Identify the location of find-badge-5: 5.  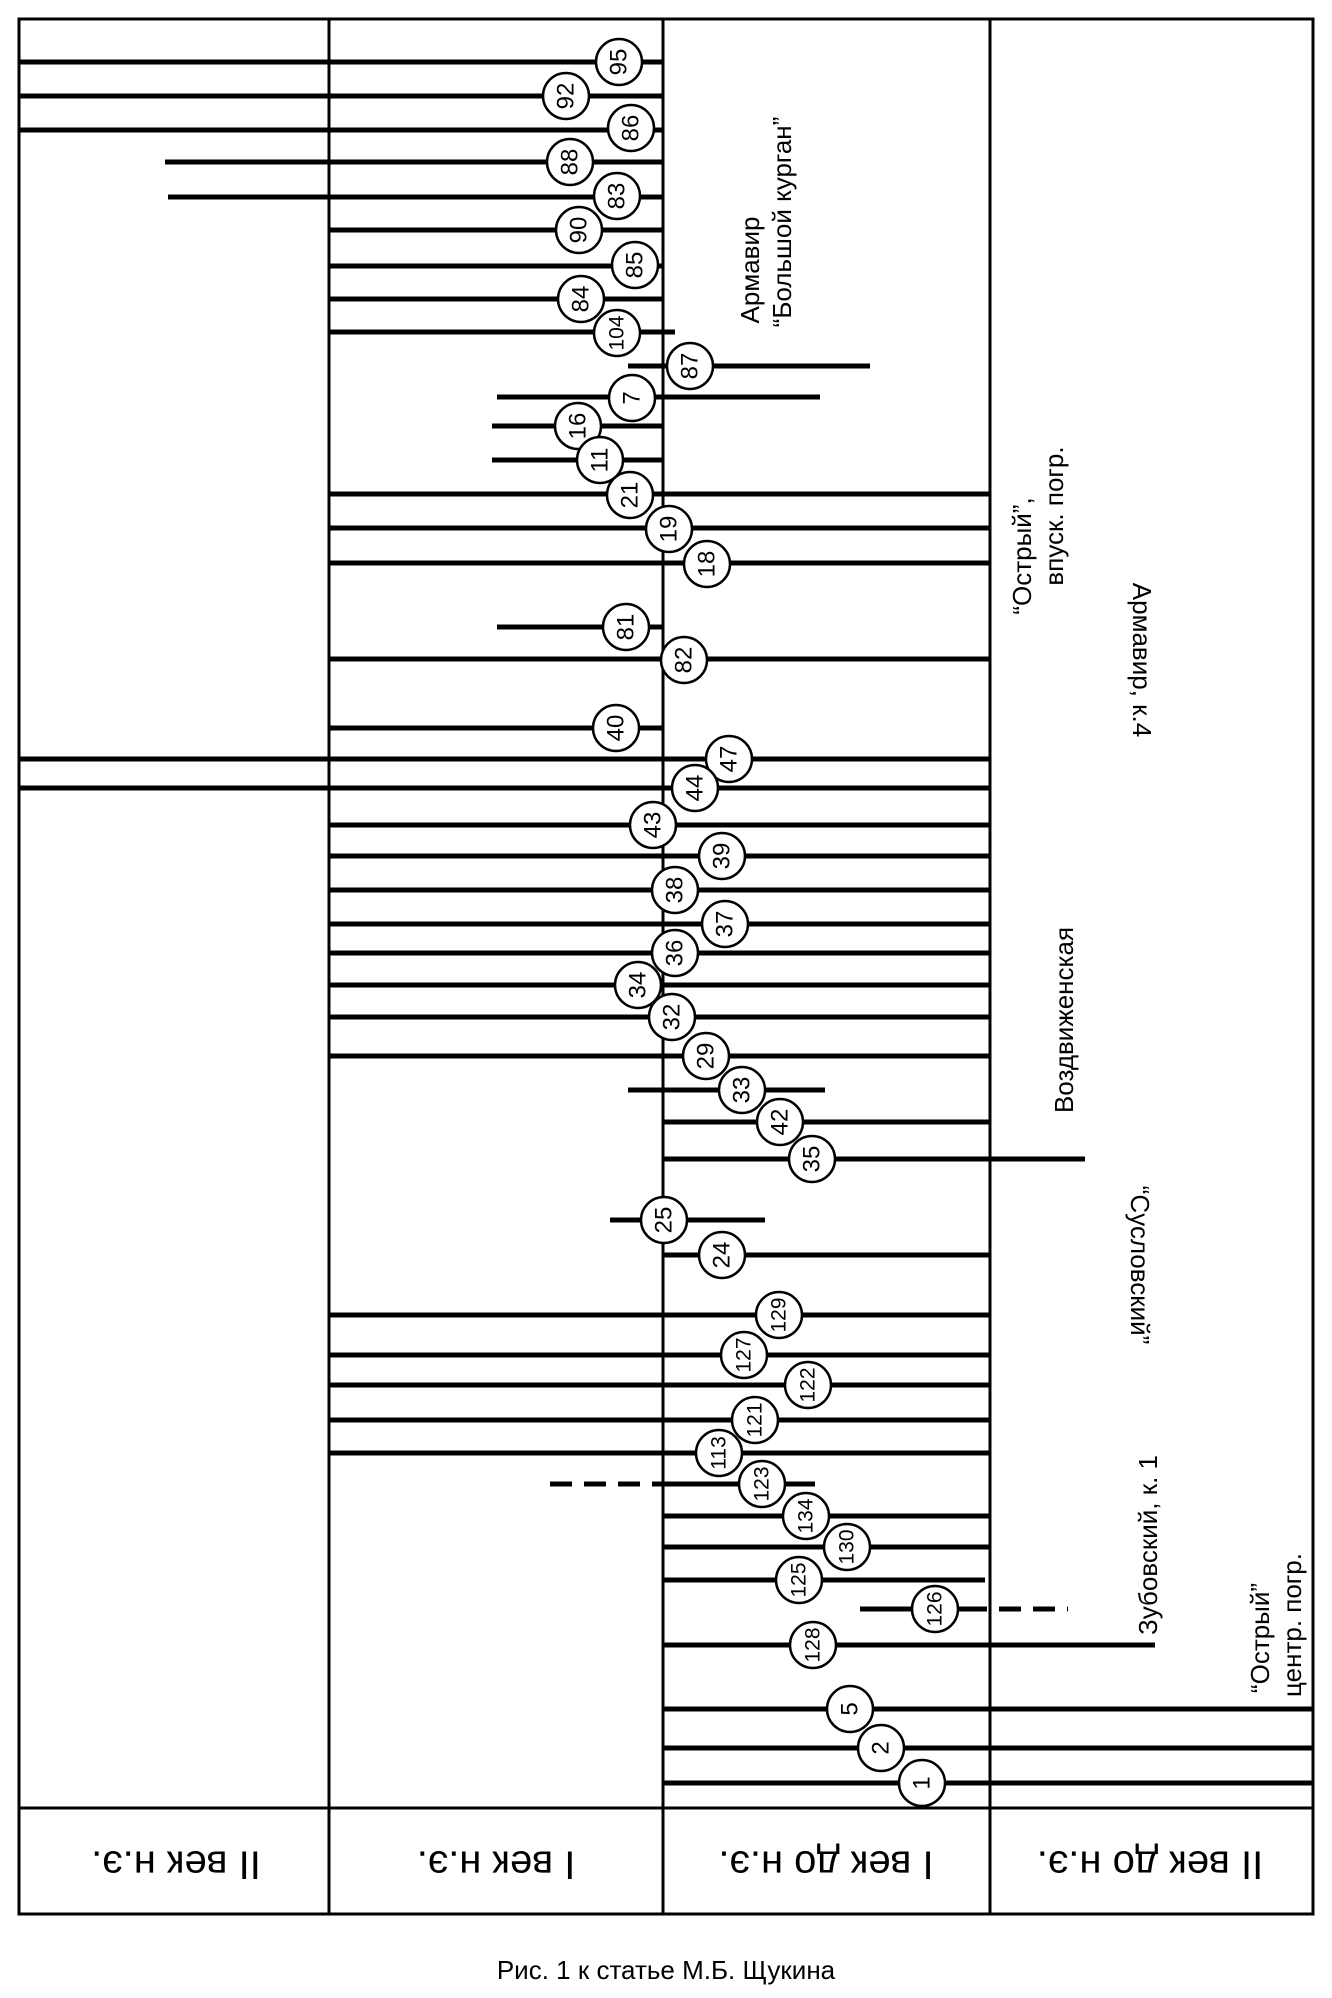
(850, 1709).